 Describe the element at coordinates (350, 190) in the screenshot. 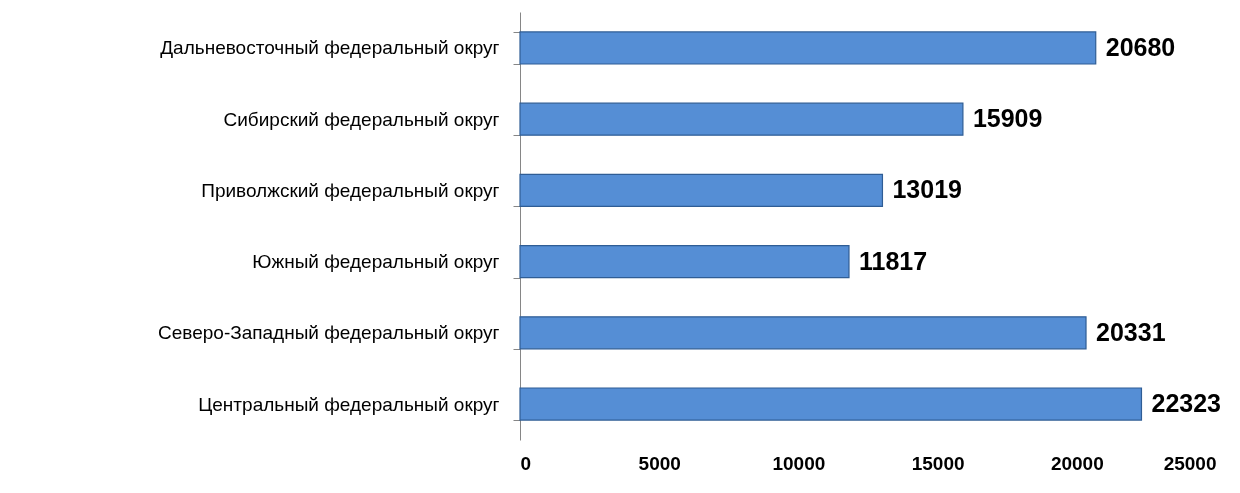

I see `y-tick-label: Приволжский федеральный округ` at that location.